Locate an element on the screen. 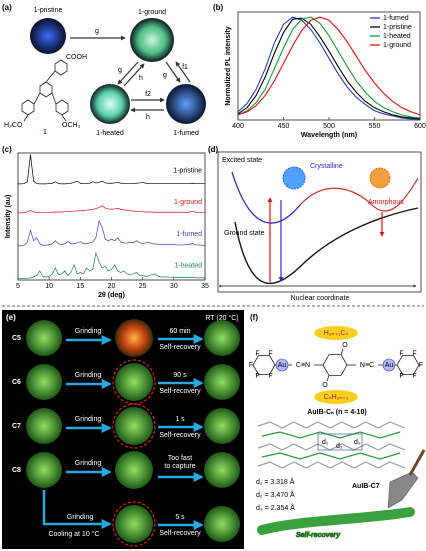  sample-label: C7 is located at coordinates (16, 426).